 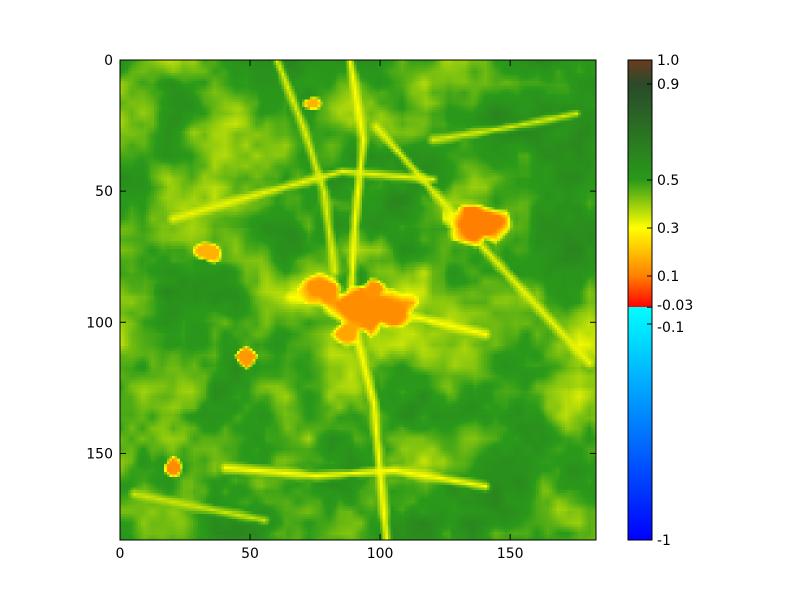 What do you see at coordinates (250, 554) in the screenshot?
I see `x-tick-label: 50` at bounding box center [250, 554].